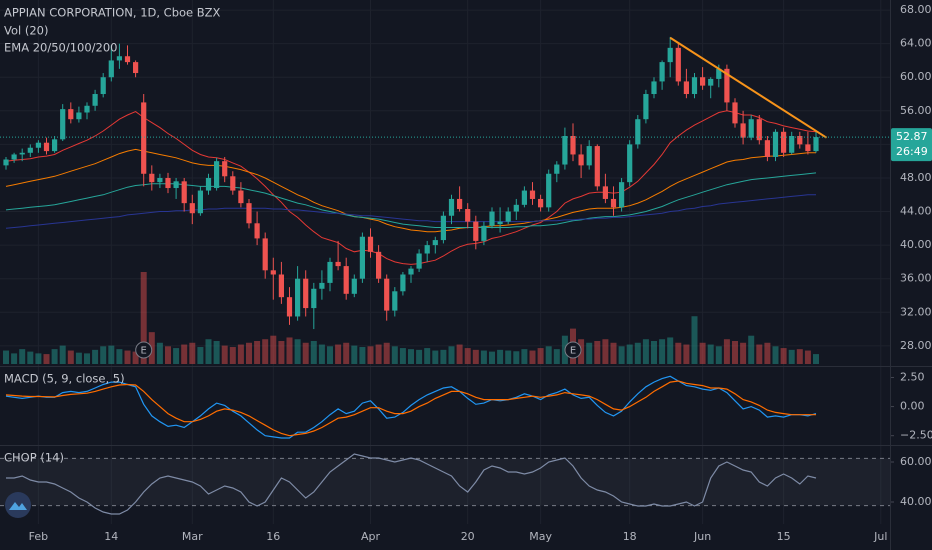  What do you see at coordinates (18, 505) in the screenshot?
I see `logo` at bounding box center [18, 505].